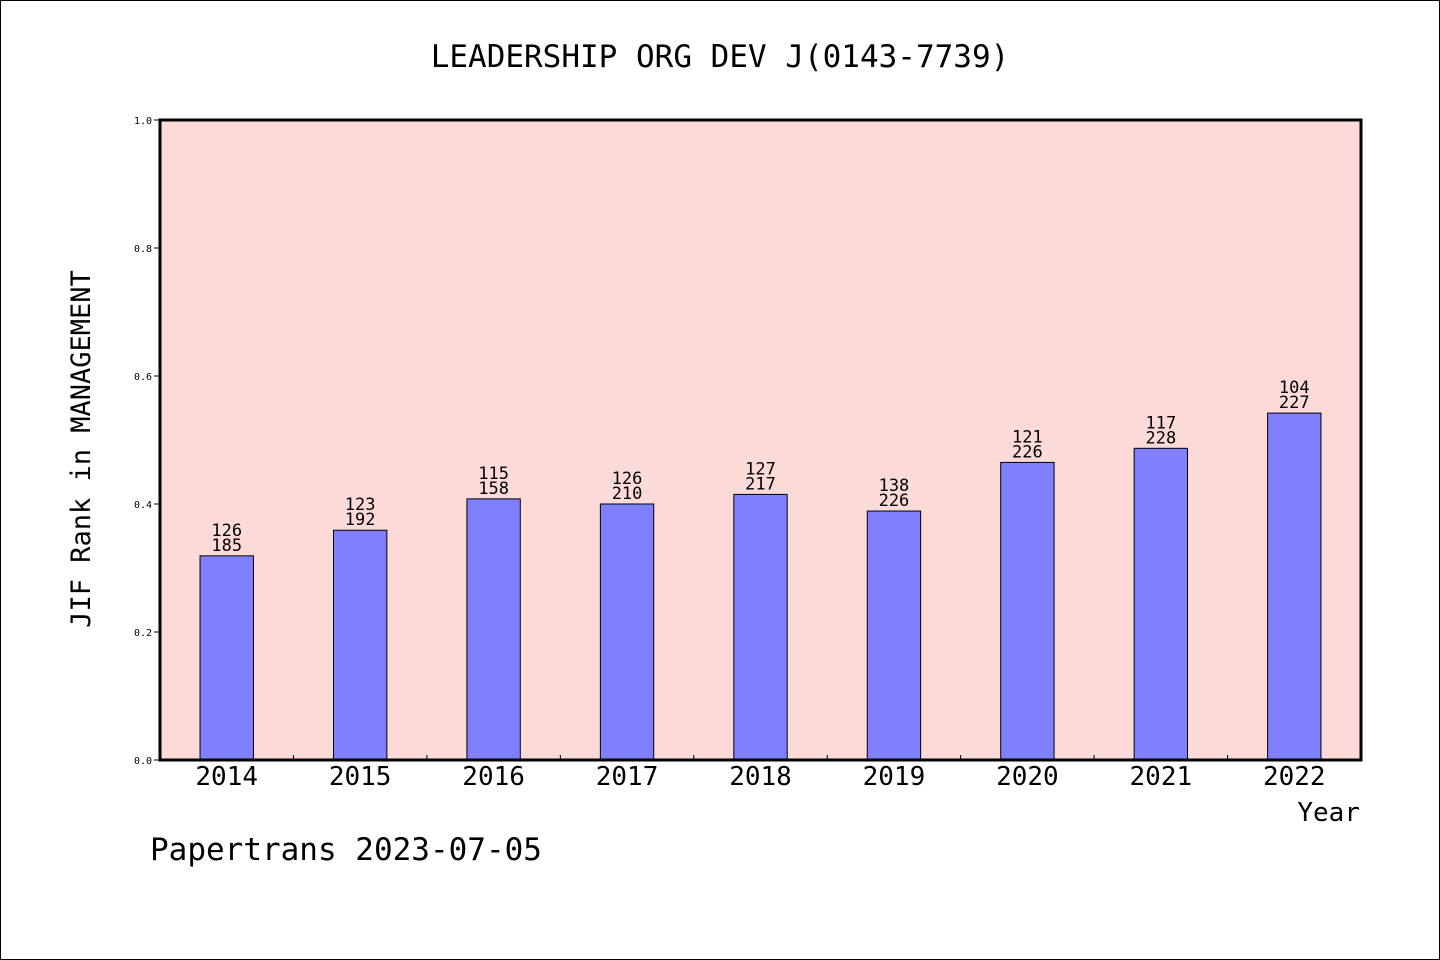  Describe the element at coordinates (360, 777) in the screenshot. I see `x-tick-label: 2015` at that location.